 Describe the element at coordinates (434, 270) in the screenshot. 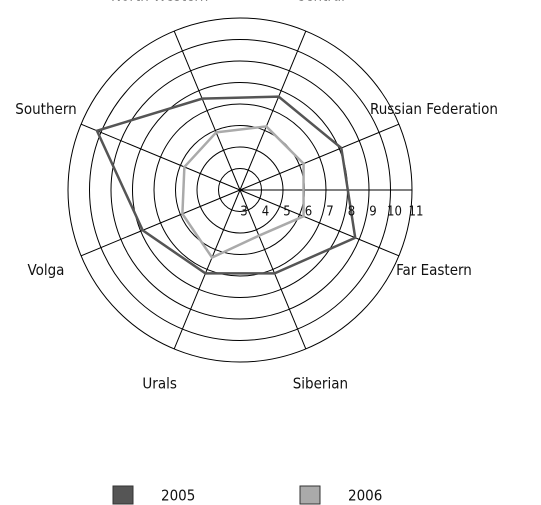

I see `category-label: Far Eastern` at that location.